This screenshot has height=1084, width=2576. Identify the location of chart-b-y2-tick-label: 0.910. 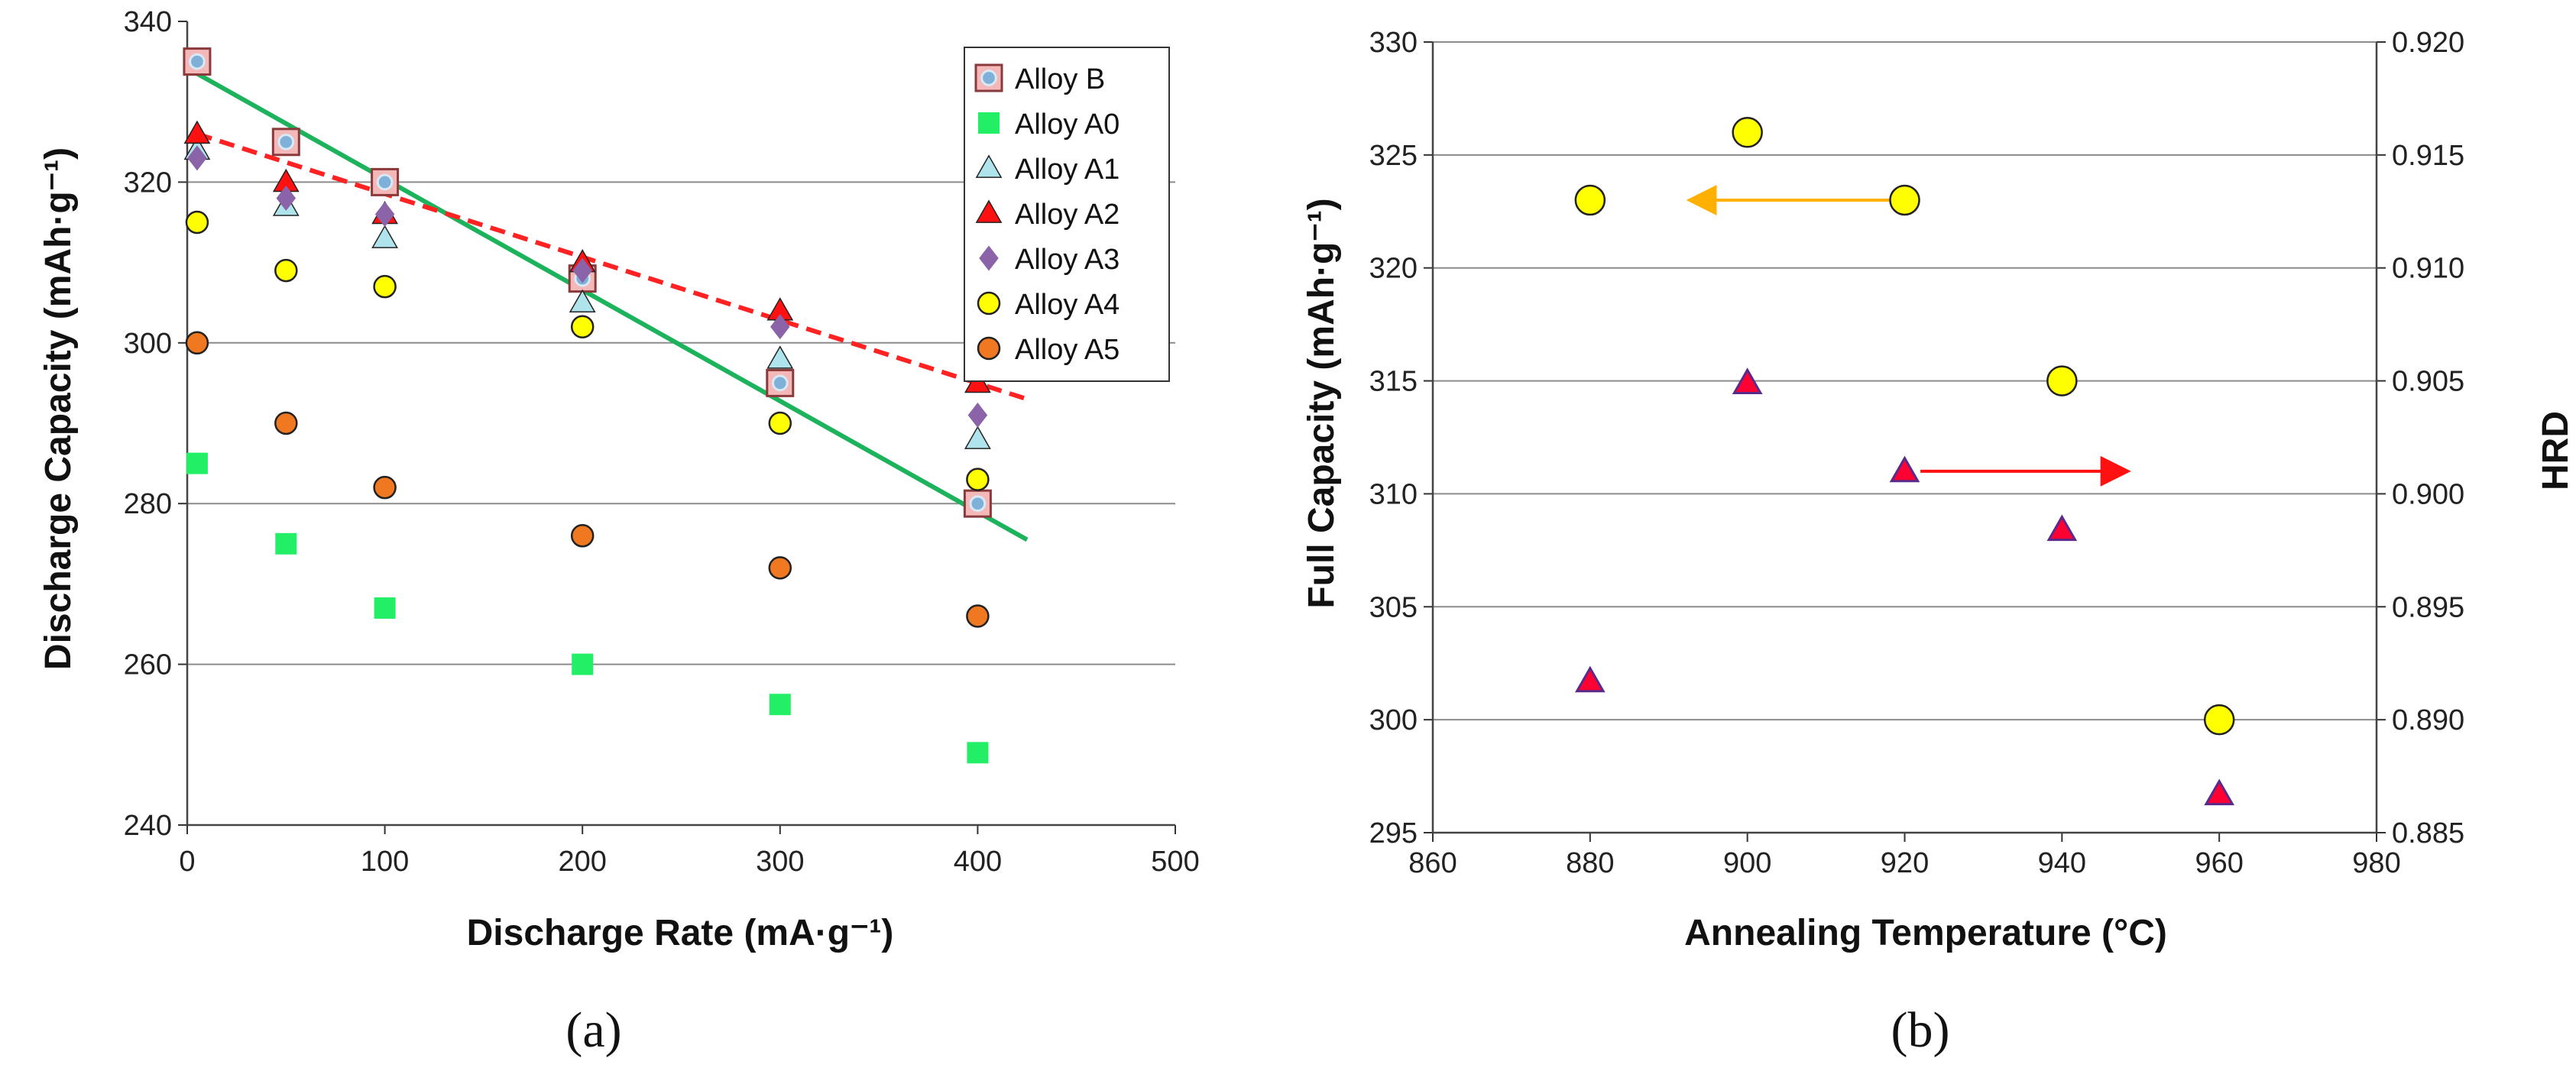
(2428, 269).